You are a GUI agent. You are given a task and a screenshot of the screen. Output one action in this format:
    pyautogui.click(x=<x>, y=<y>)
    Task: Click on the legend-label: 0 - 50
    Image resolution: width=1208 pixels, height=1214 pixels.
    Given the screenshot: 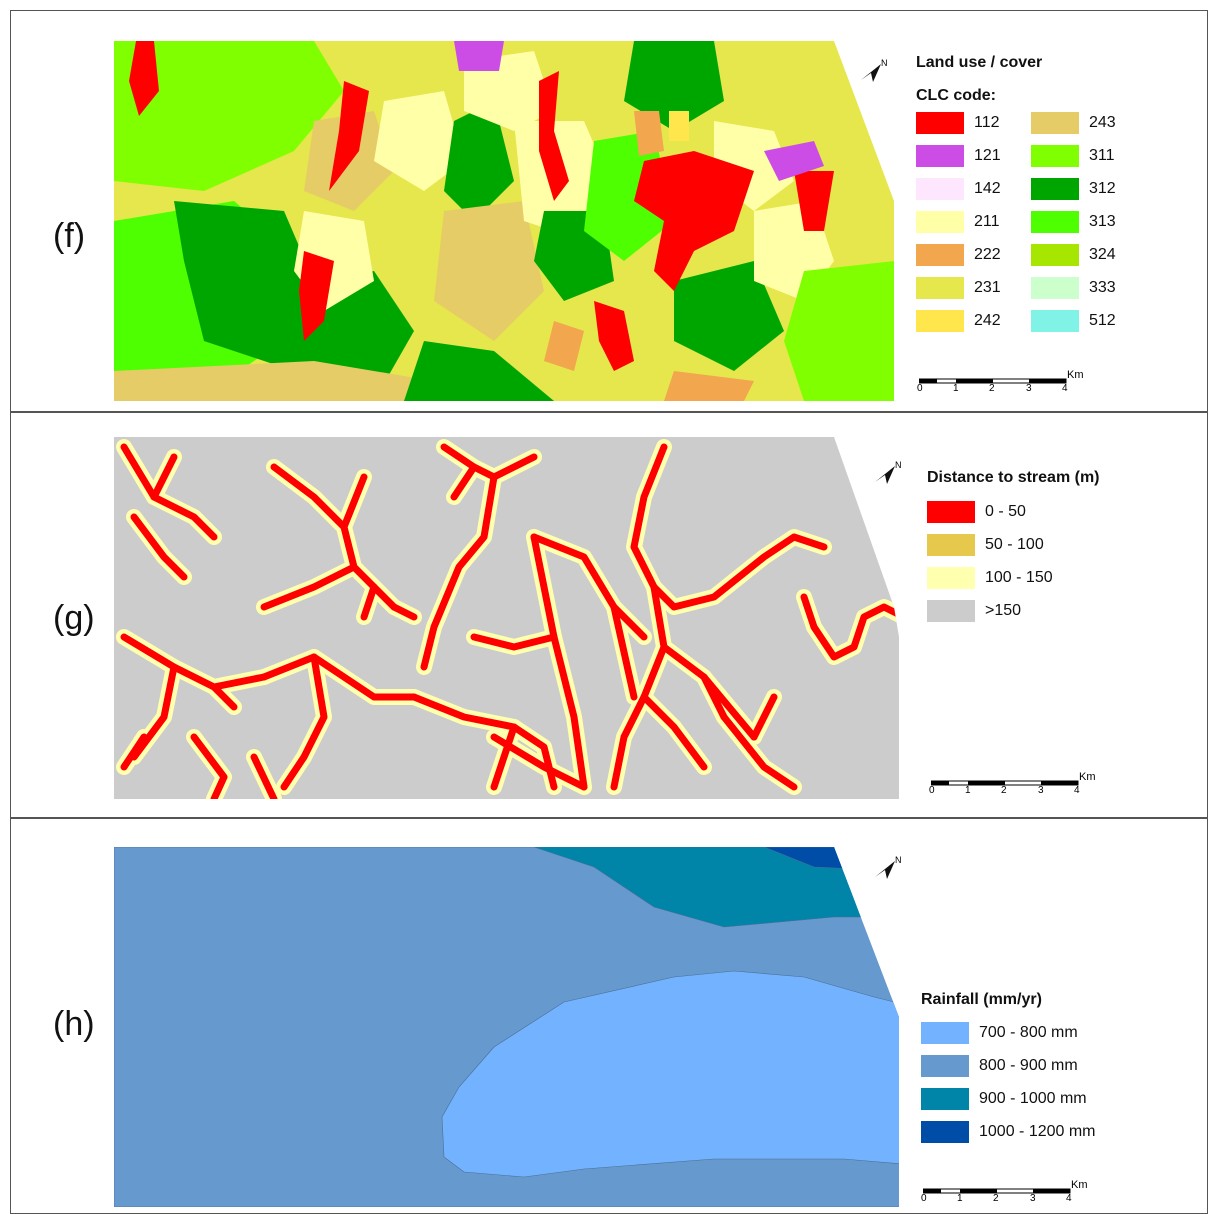 What is the action you would take?
    pyautogui.click(x=1005, y=511)
    